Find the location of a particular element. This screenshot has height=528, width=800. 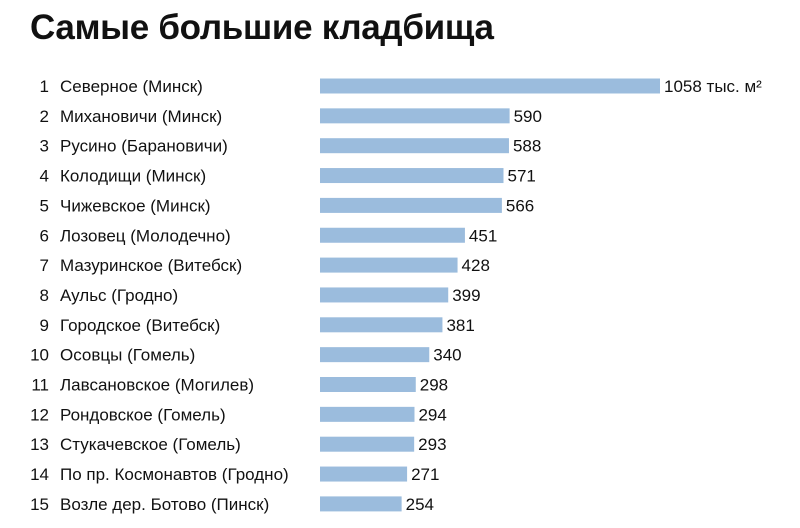

value-label: 254 is located at coordinates (420, 504).